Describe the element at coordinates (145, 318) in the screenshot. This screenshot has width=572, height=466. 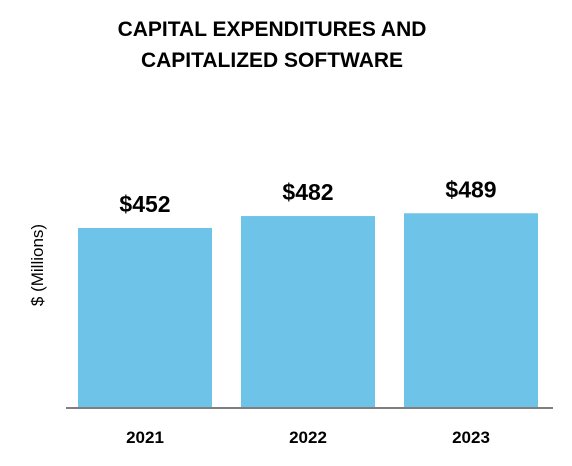
I see `bar-2021` at that location.